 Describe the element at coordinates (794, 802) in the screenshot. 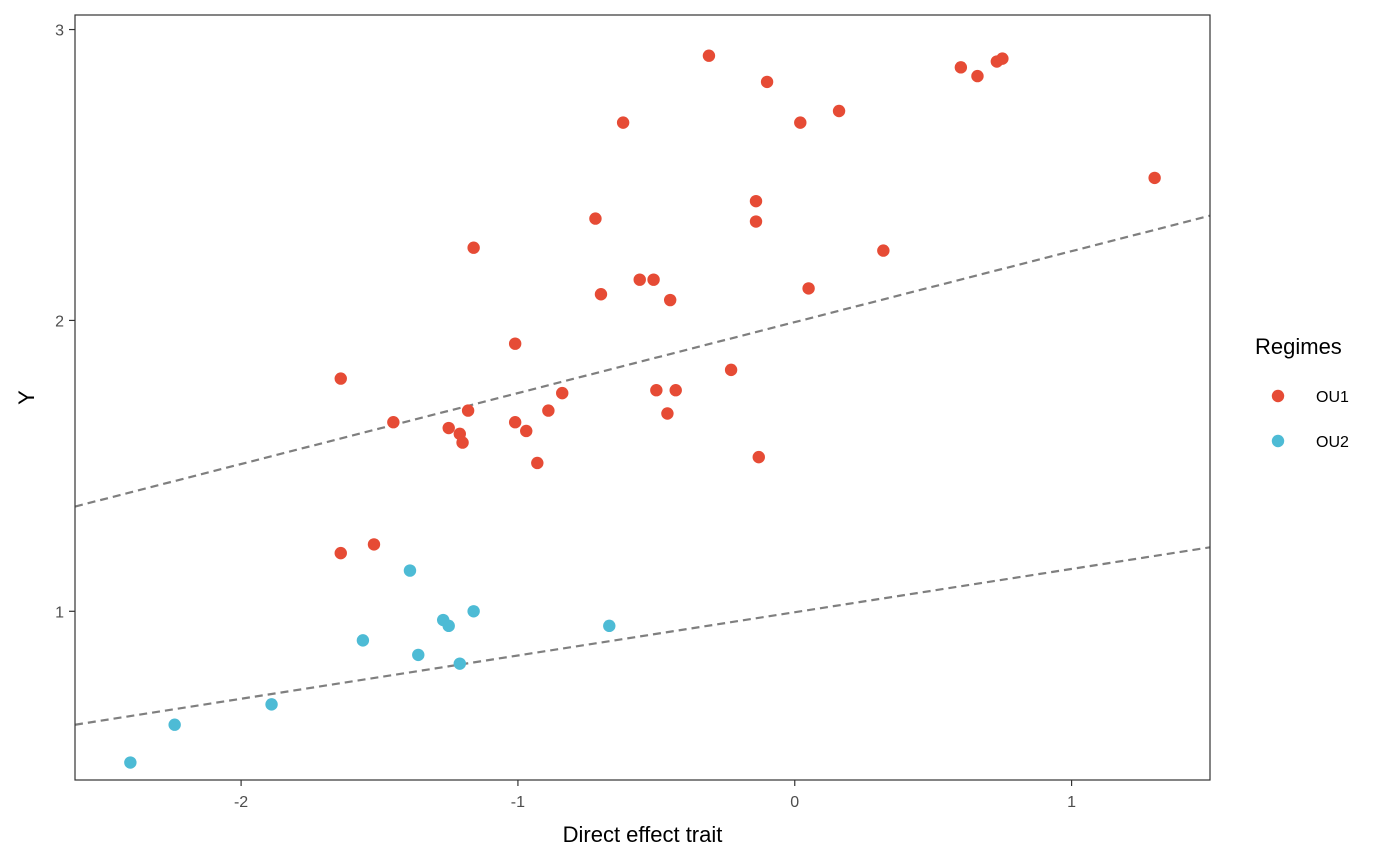

I see `x-tick-label: 0` at that location.